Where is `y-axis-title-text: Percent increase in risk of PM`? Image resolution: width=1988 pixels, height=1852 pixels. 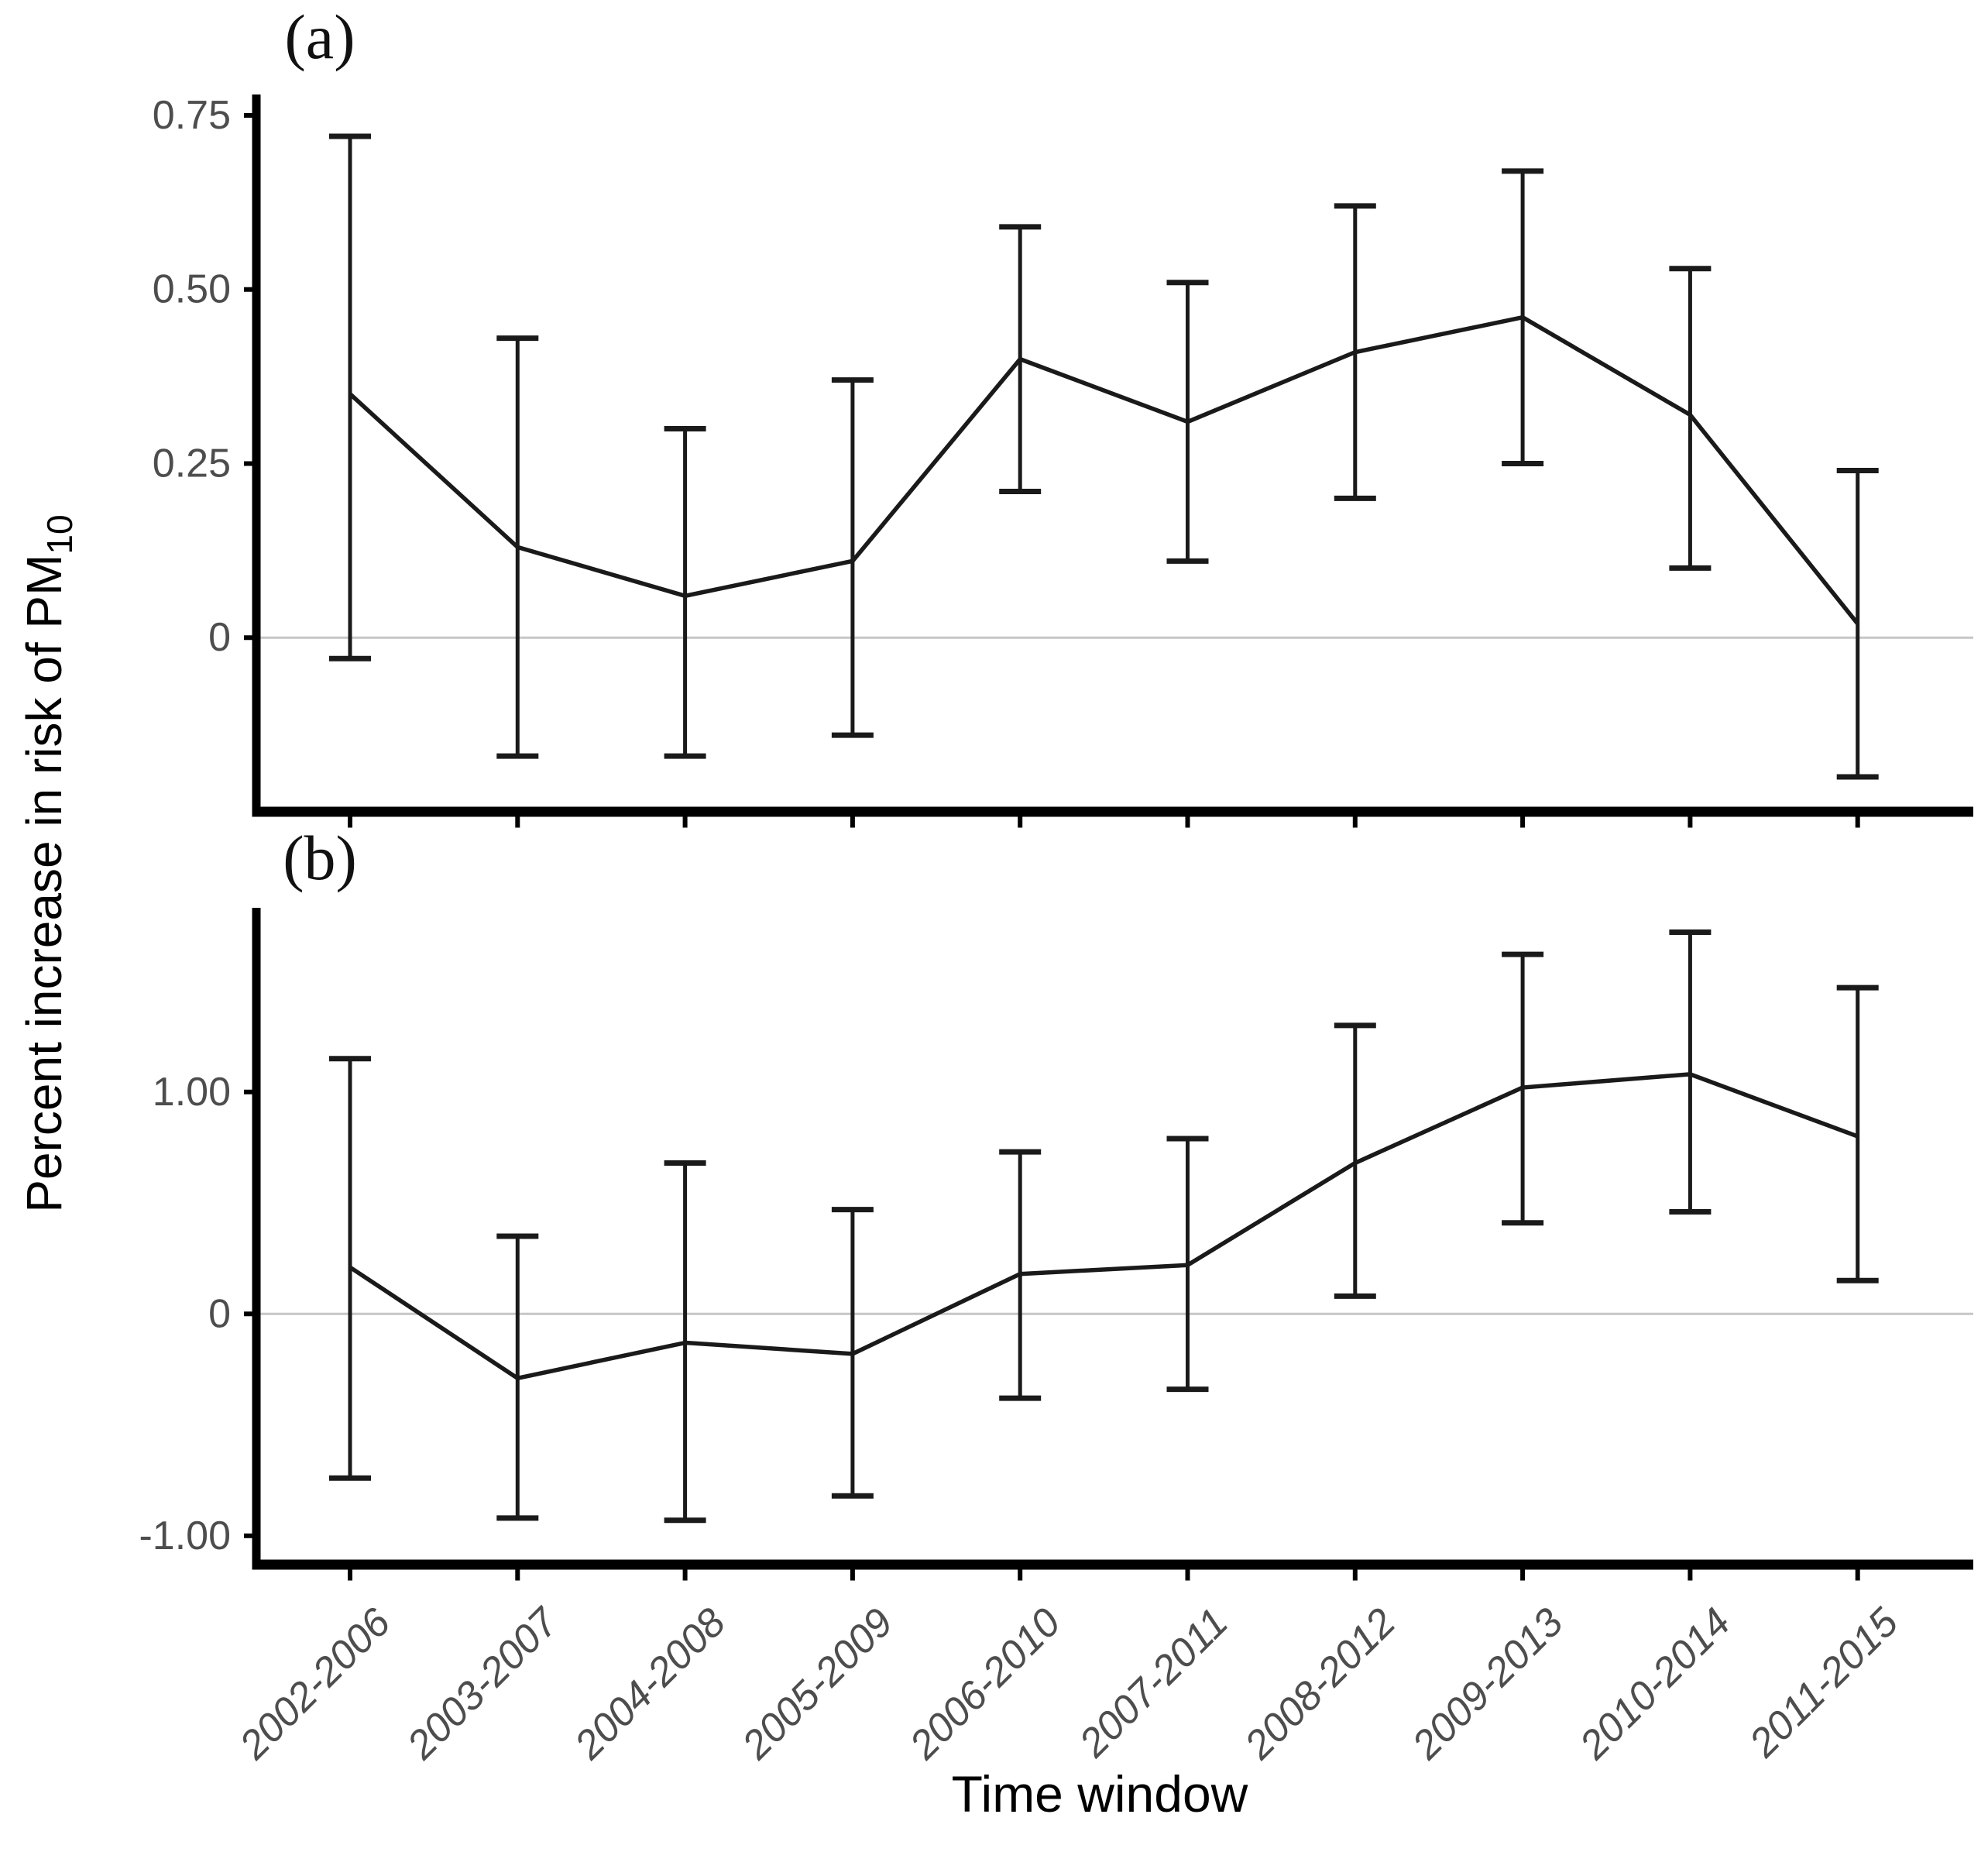 y-axis-title-text: Percent increase in risk of PM is located at coordinates (45, 883).